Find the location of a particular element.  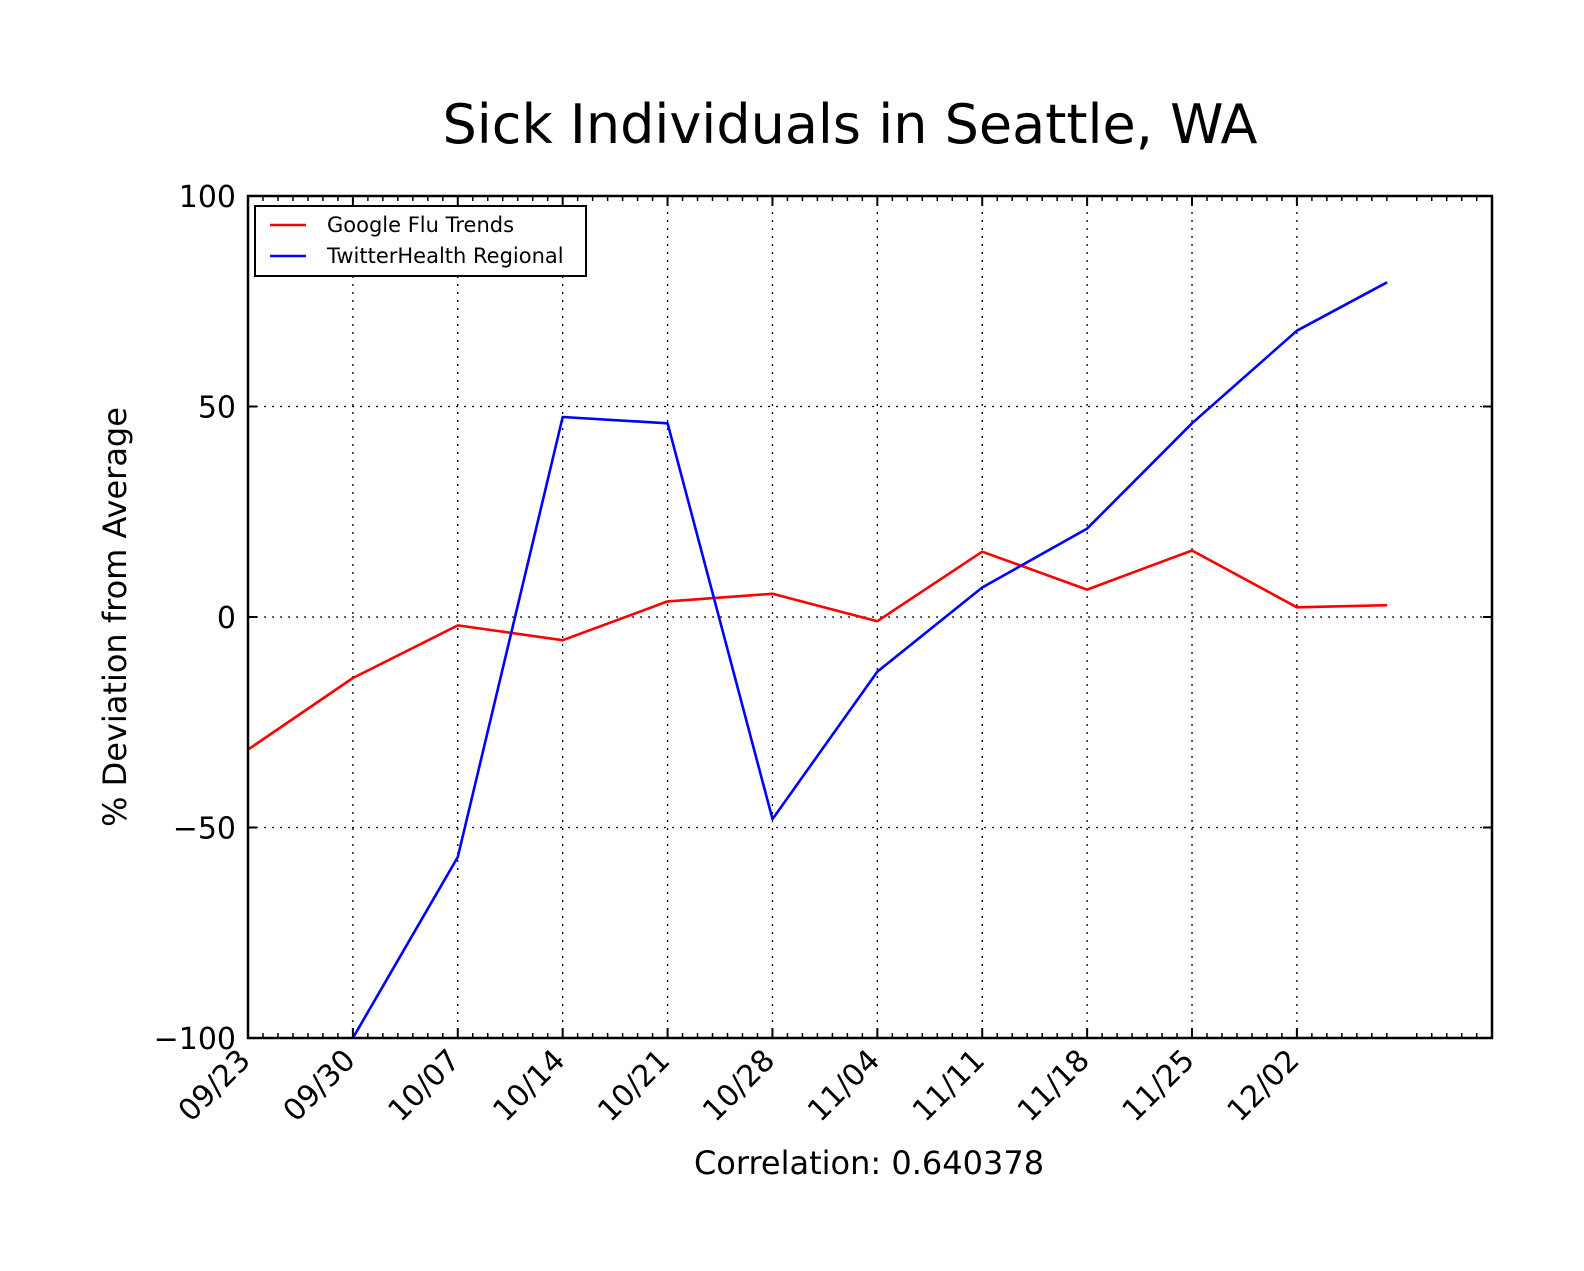

chart-title: Sick Individuals in Seattle, WA is located at coordinates (850, 124).